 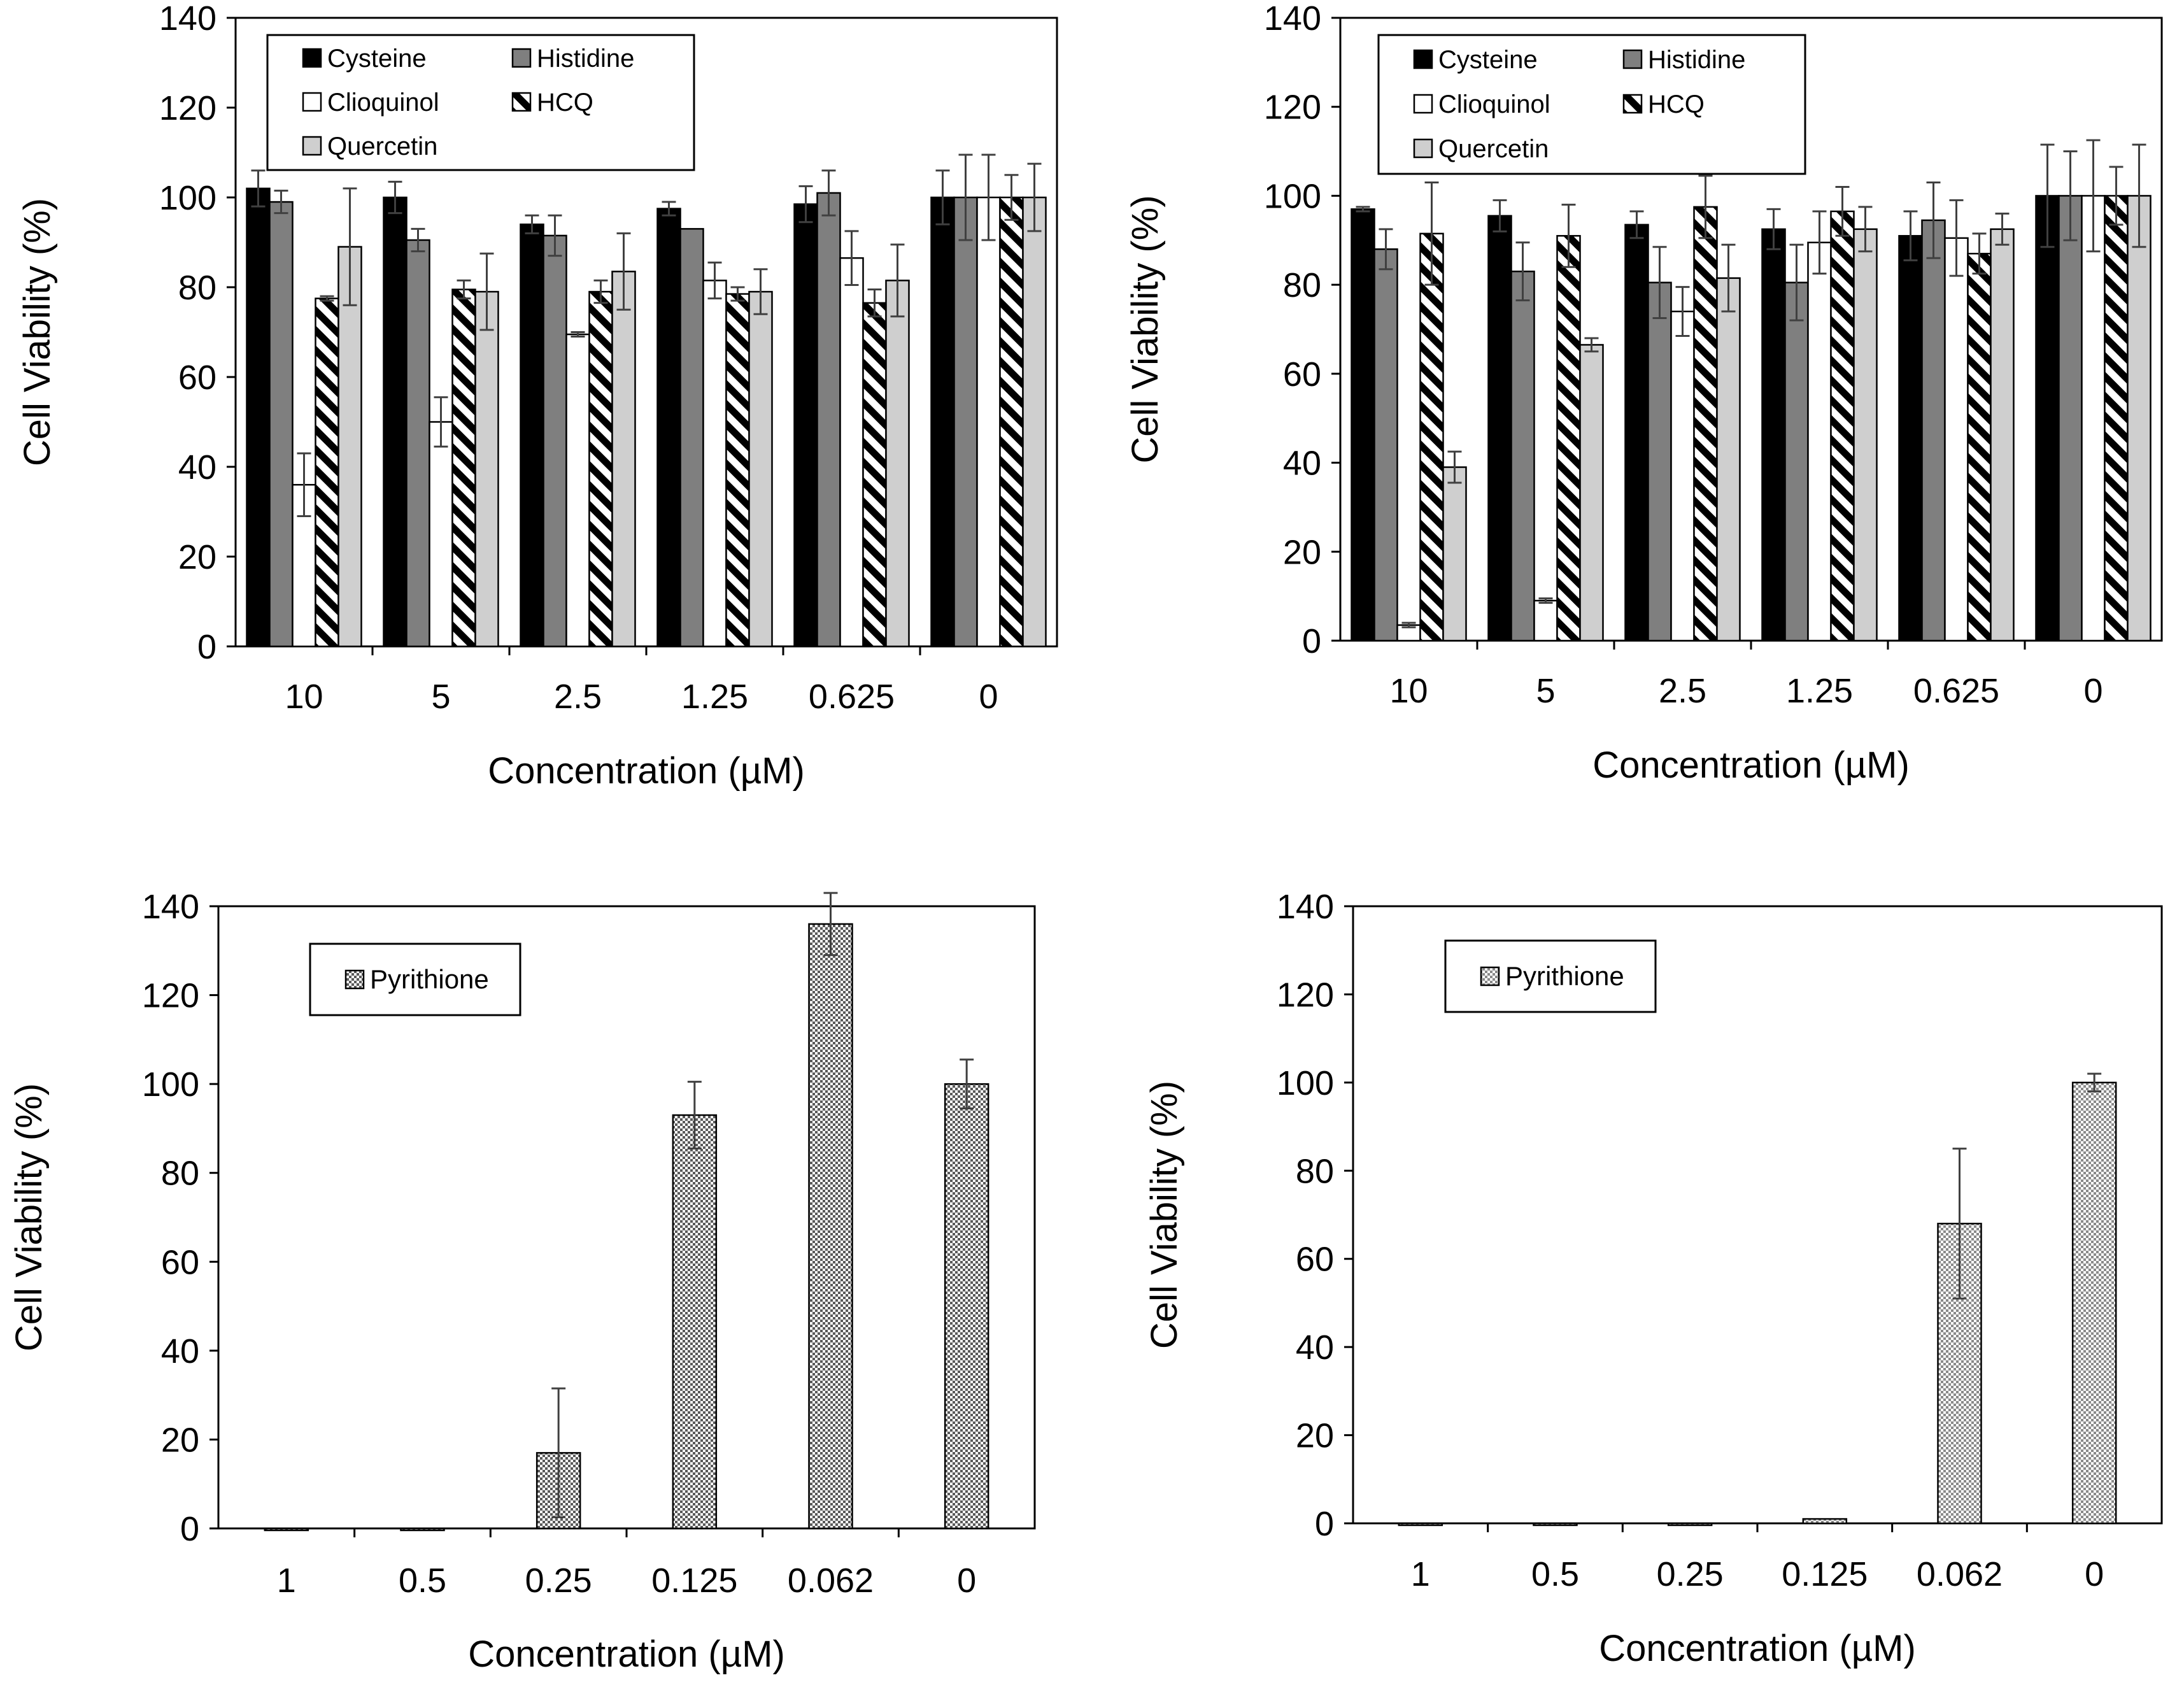 What do you see at coordinates (1819, 691) in the screenshot?
I see `x-tick-label: 1.25` at bounding box center [1819, 691].